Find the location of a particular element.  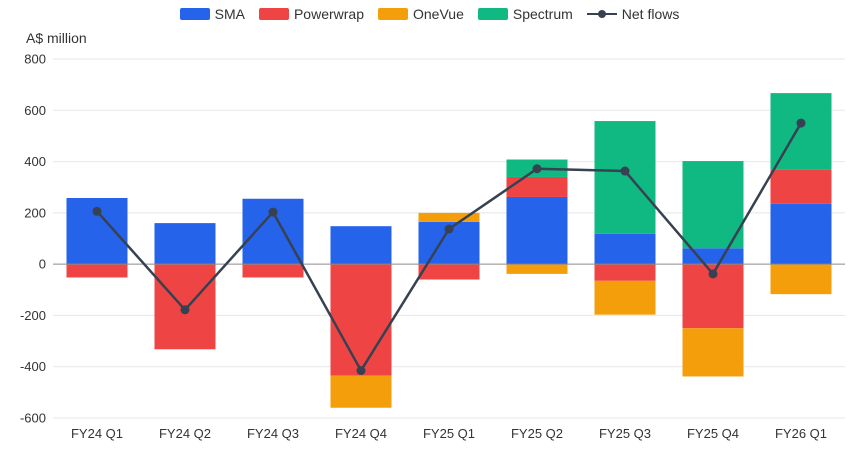

chart-legend: SMA Powerwrap OneVue Spectrum Net flows is located at coordinates (429, 14).